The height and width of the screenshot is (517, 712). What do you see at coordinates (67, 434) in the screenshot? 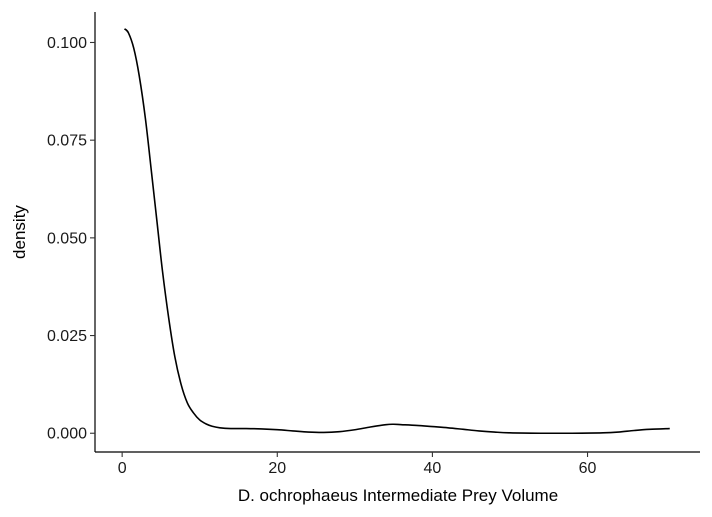
I see `y-tick-label: 0.000` at bounding box center [67, 434].